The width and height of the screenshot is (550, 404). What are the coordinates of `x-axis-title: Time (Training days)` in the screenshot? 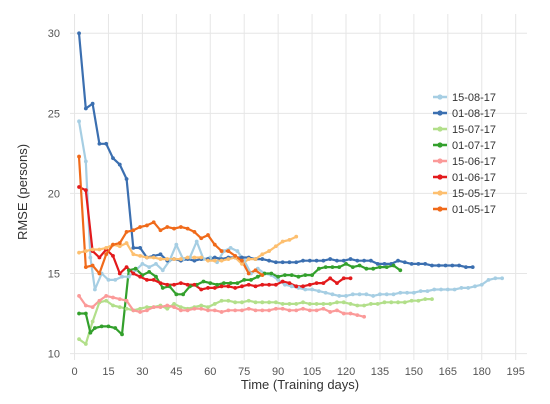 It's located at (300, 384).